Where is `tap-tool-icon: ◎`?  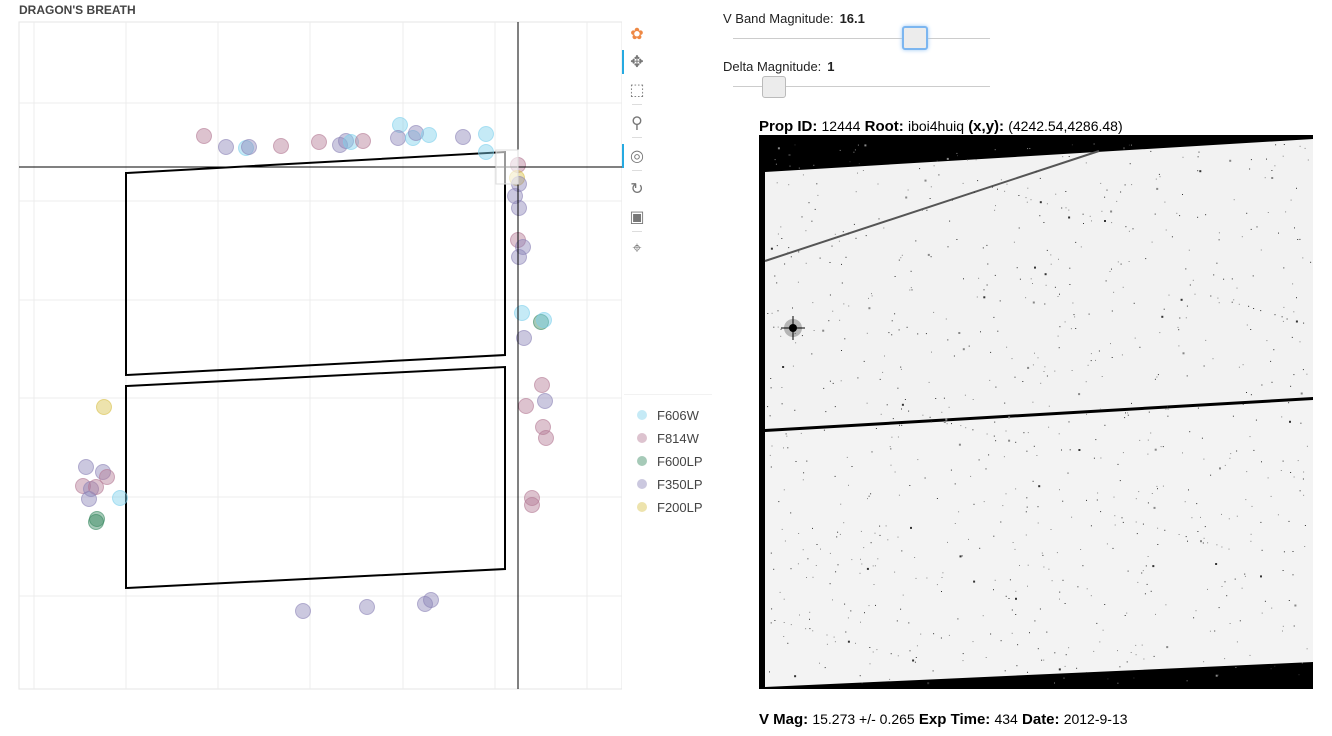
tap-tool-icon: ◎ is located at coordinates (635, 156).